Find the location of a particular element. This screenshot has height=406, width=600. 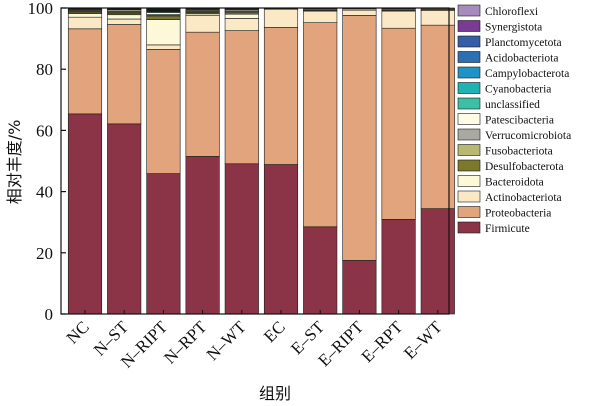

legend-label: Desulfobacterota is located at coordinates (524, 167).